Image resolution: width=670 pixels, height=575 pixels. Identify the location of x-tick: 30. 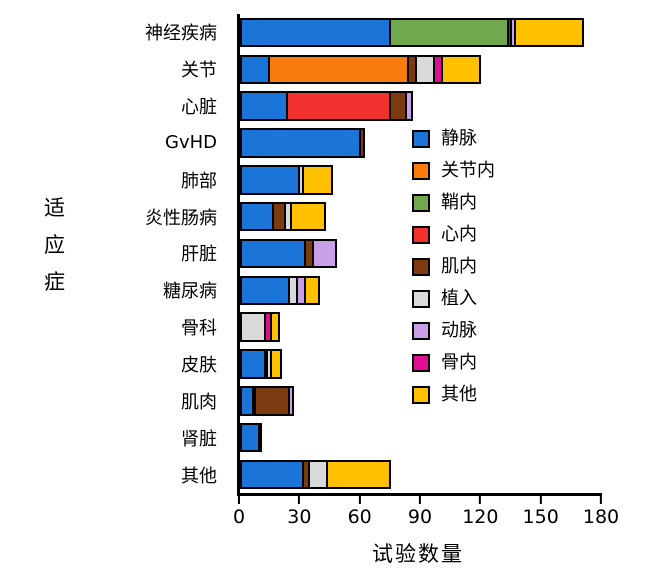
(299, 512).